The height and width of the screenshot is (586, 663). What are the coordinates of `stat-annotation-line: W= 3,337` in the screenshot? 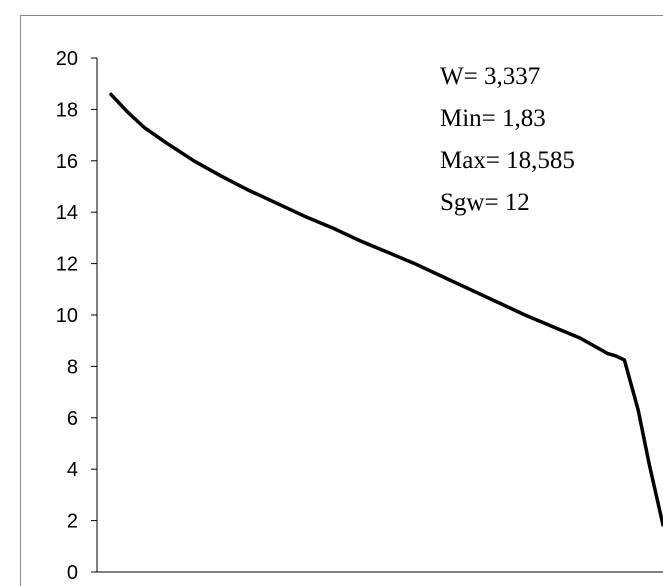 It's located at (490, 76).